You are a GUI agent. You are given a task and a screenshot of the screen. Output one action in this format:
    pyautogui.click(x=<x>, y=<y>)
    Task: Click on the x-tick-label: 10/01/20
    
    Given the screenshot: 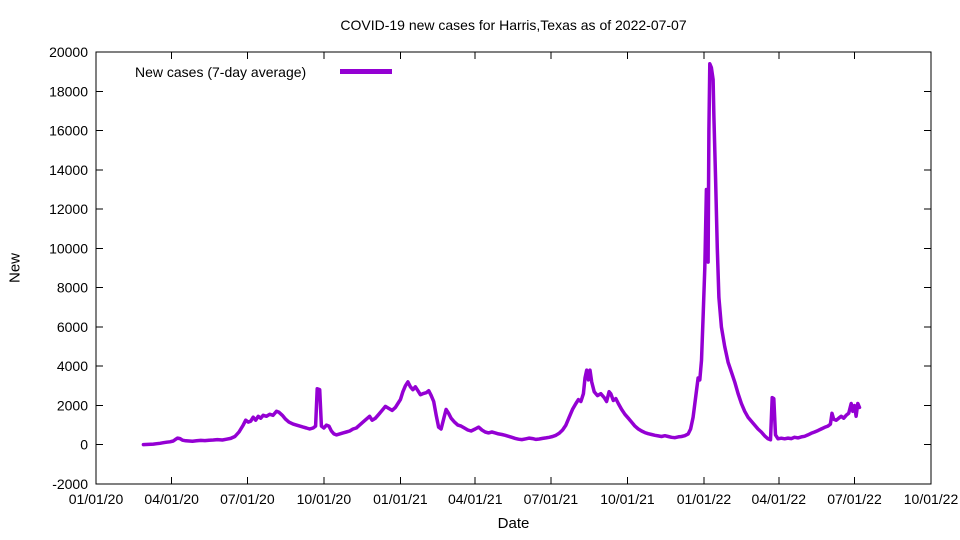 What is the action you would take?
    pyautogui.click(x=324, y=499)
    